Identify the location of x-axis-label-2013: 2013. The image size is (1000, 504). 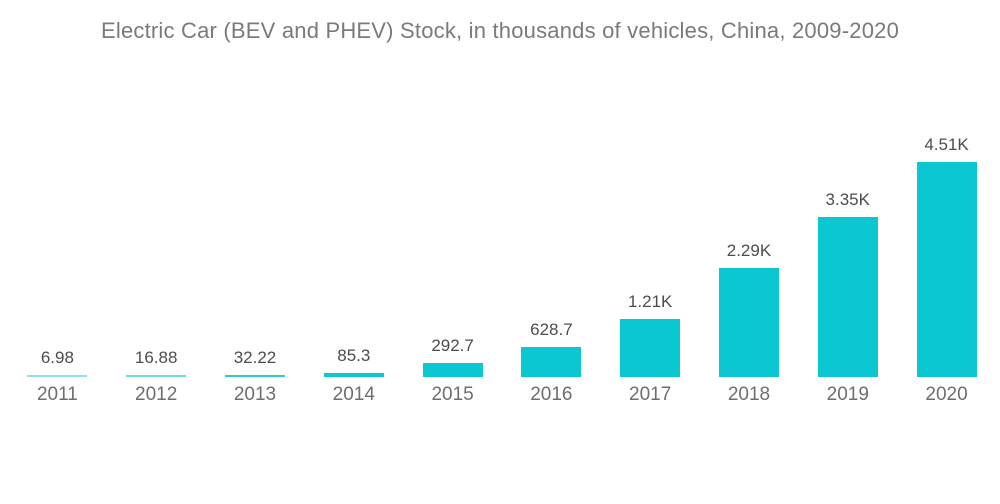
(255, 394).